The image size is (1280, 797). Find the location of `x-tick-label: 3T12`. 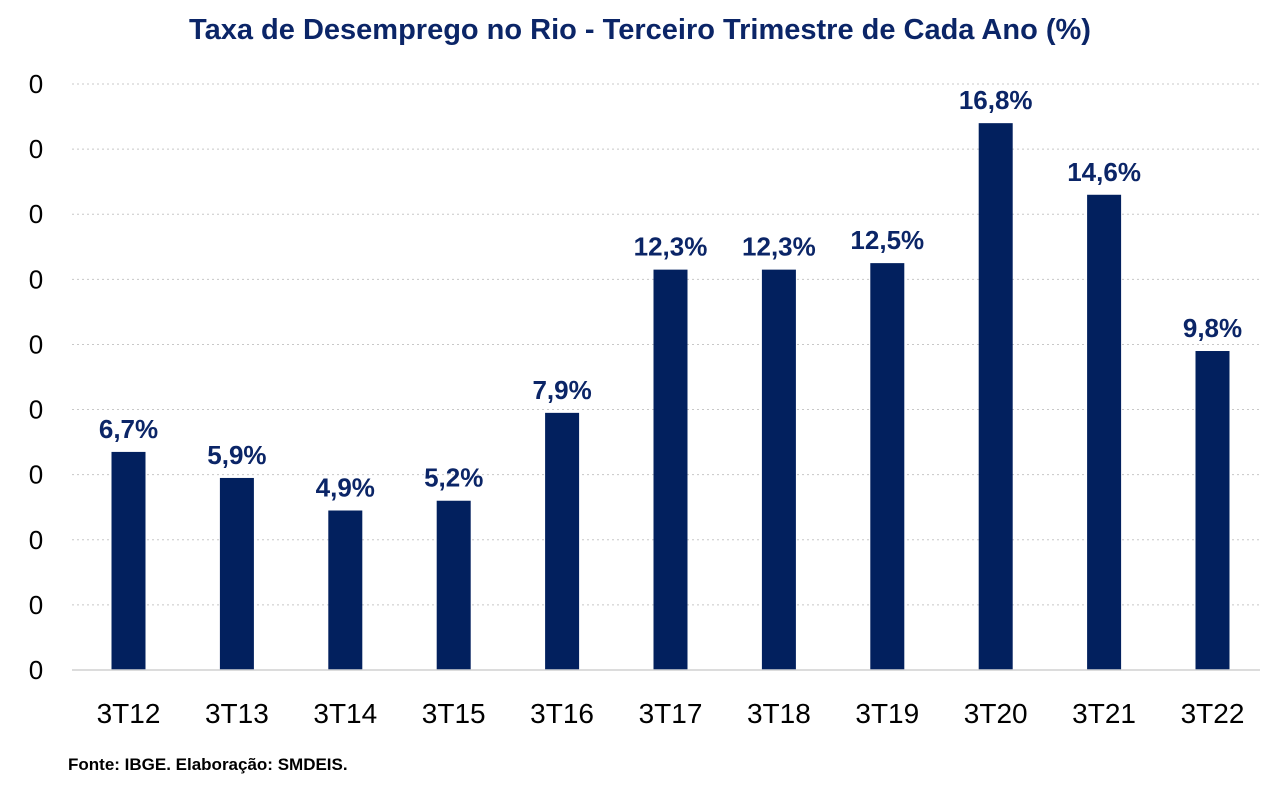

x-tick-label: 3T12 is located at coordinates (129, 713).